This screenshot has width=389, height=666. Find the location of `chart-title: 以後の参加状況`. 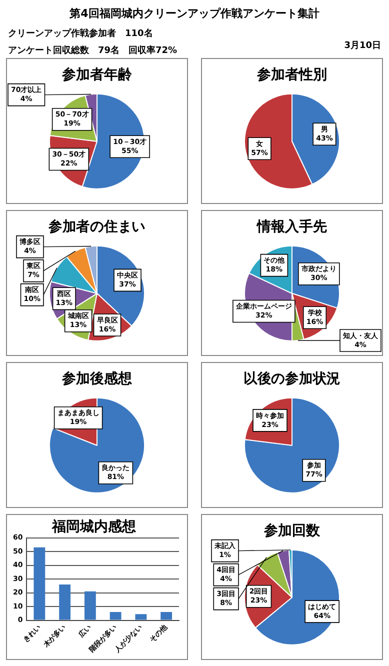

chart-title: 以後の参加状況 is located at coordinates (292, 379).